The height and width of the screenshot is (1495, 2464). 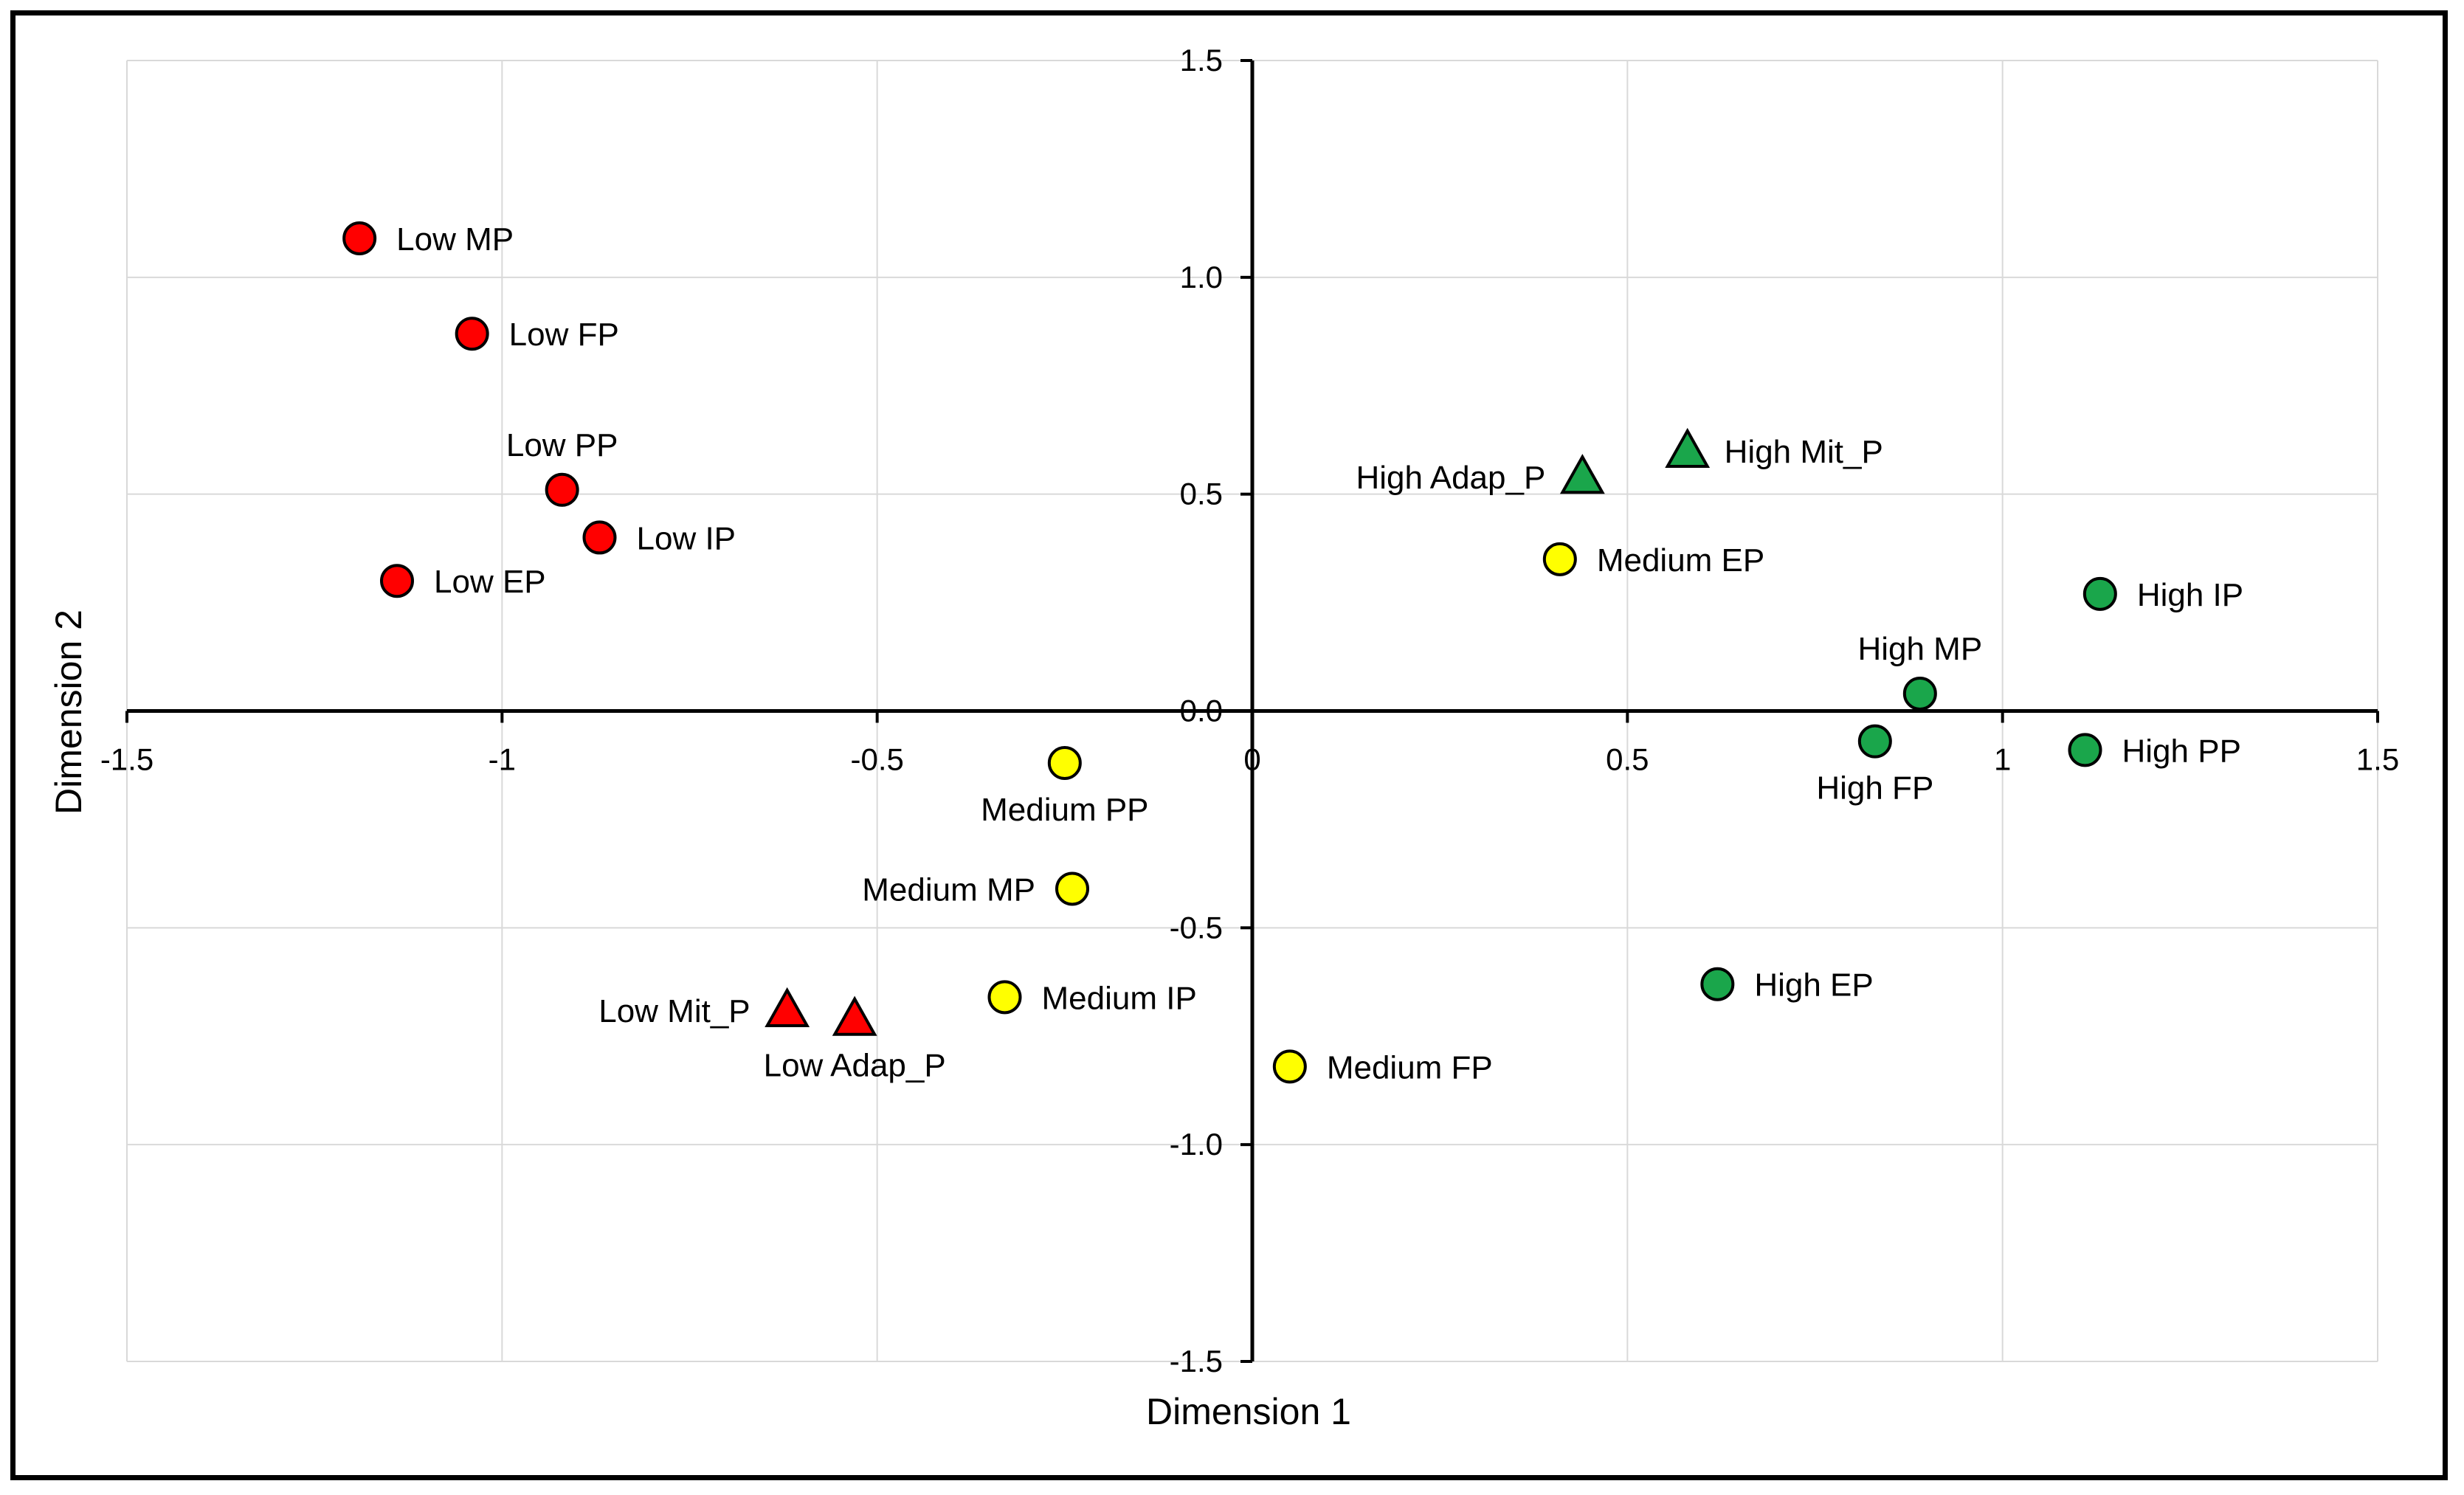 I want to click on y-tick-label: 0.5, so click(x=1201, y=494).